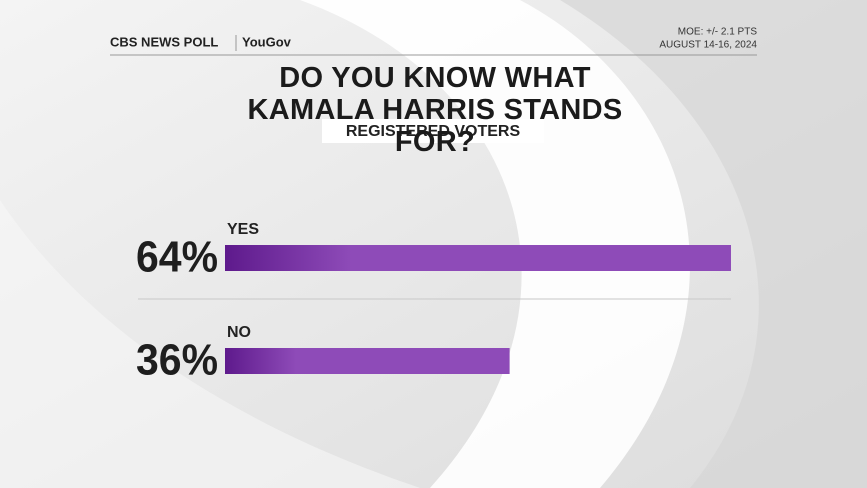  I want to click on date: AUGUST 14-16, 2024, so click(708, 45).